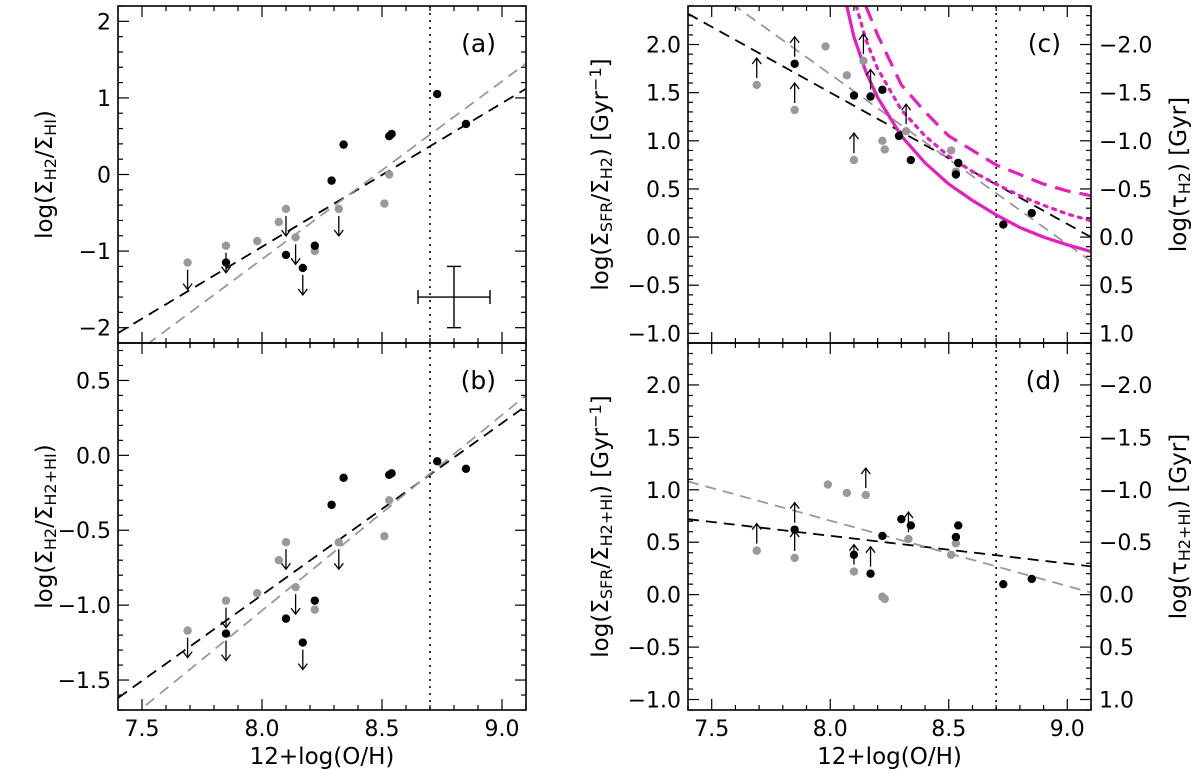 This screenshot has width=1200, height=770. I want to click on y-tick-label: −0.5, so click(84, 531).